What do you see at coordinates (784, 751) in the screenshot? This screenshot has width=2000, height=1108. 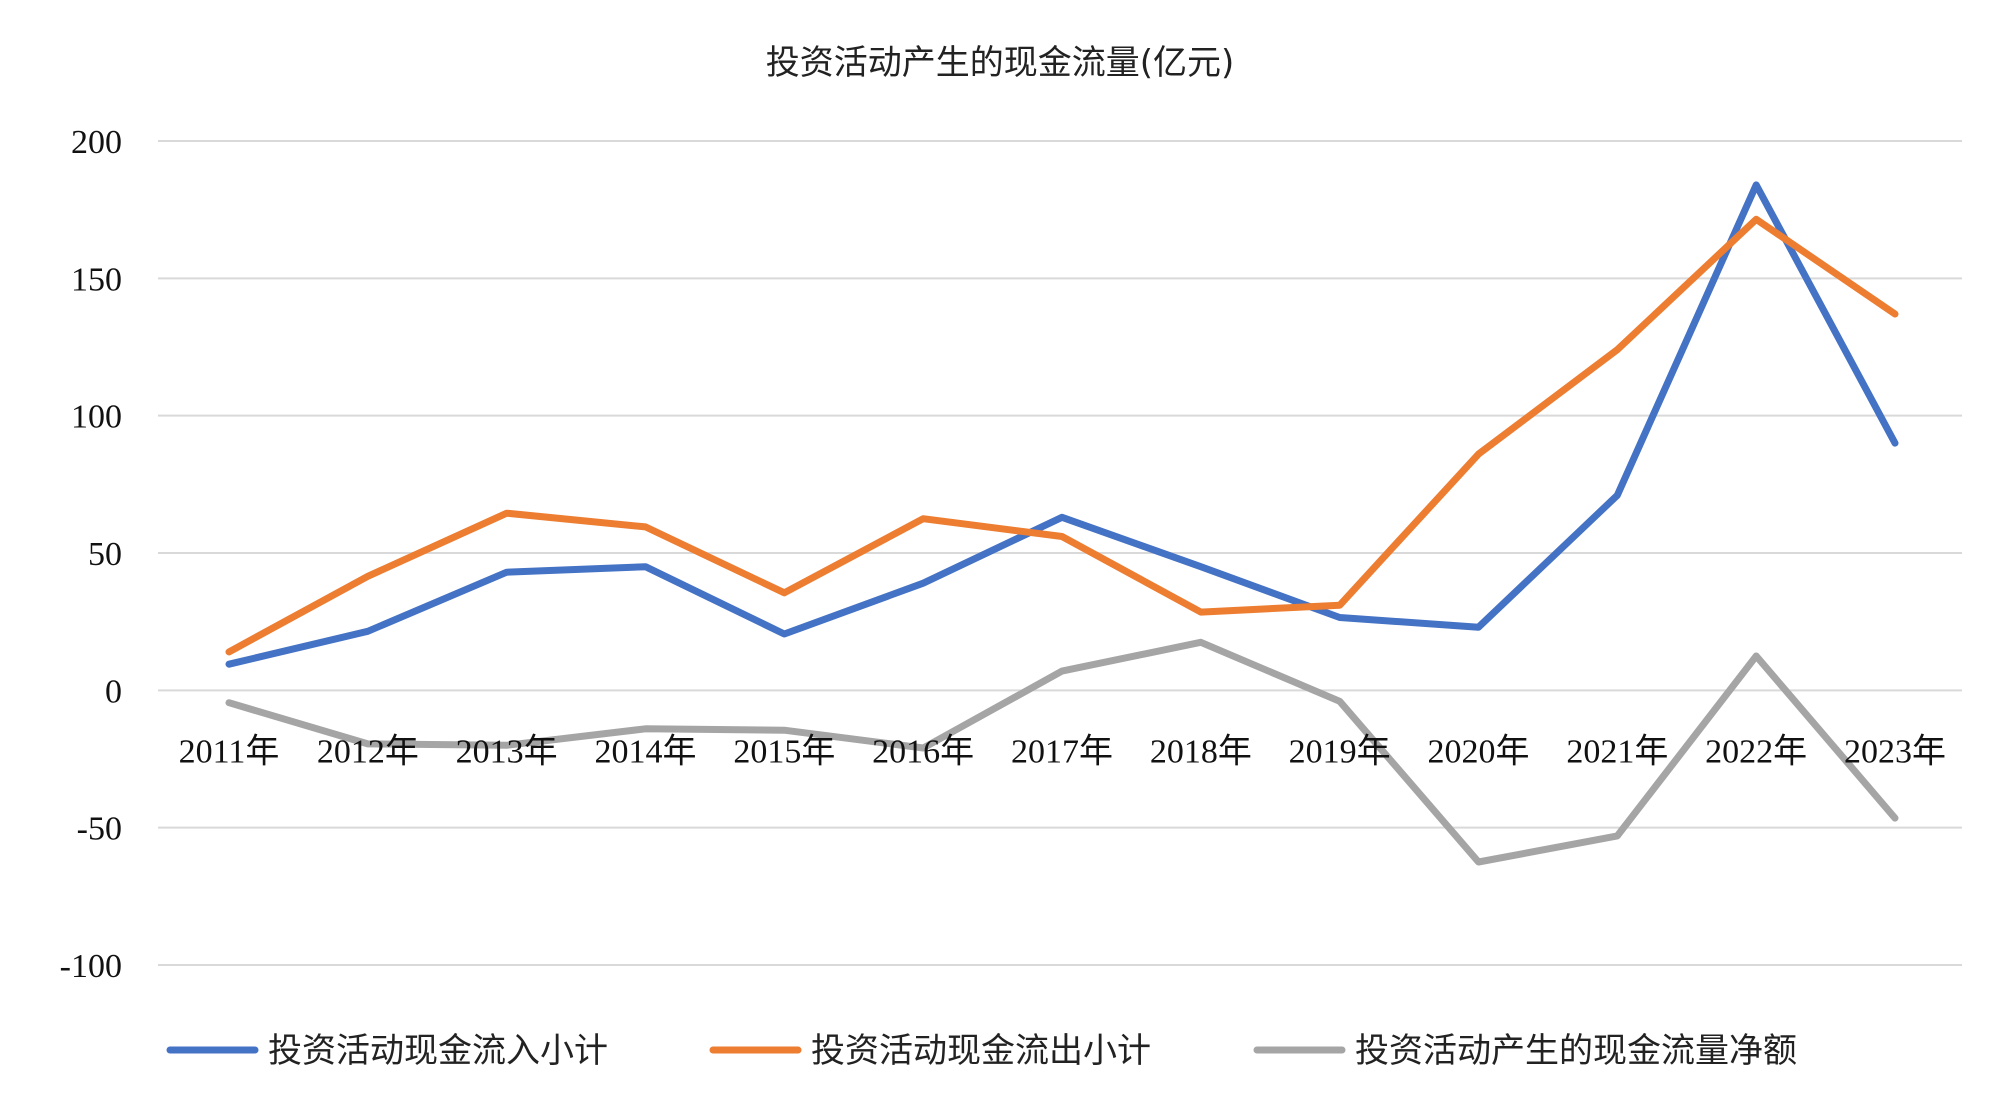 I see `x-tick-label: 2015年` at bounding box center [784, 751].